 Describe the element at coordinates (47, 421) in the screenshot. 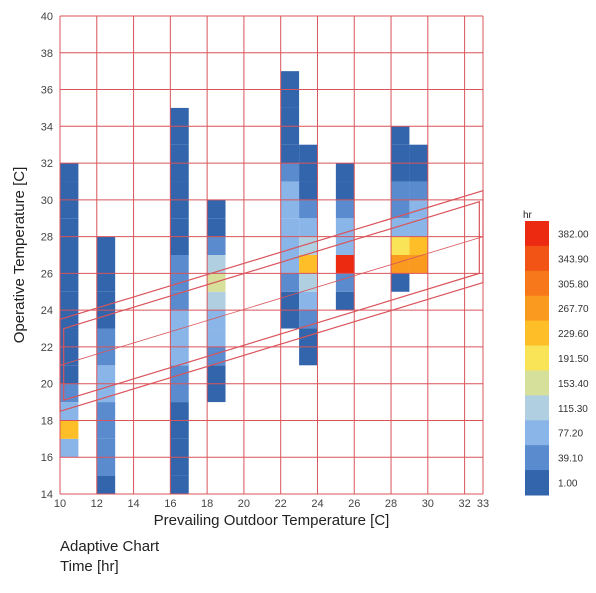

I see `y-tick-label: 18` at that location.